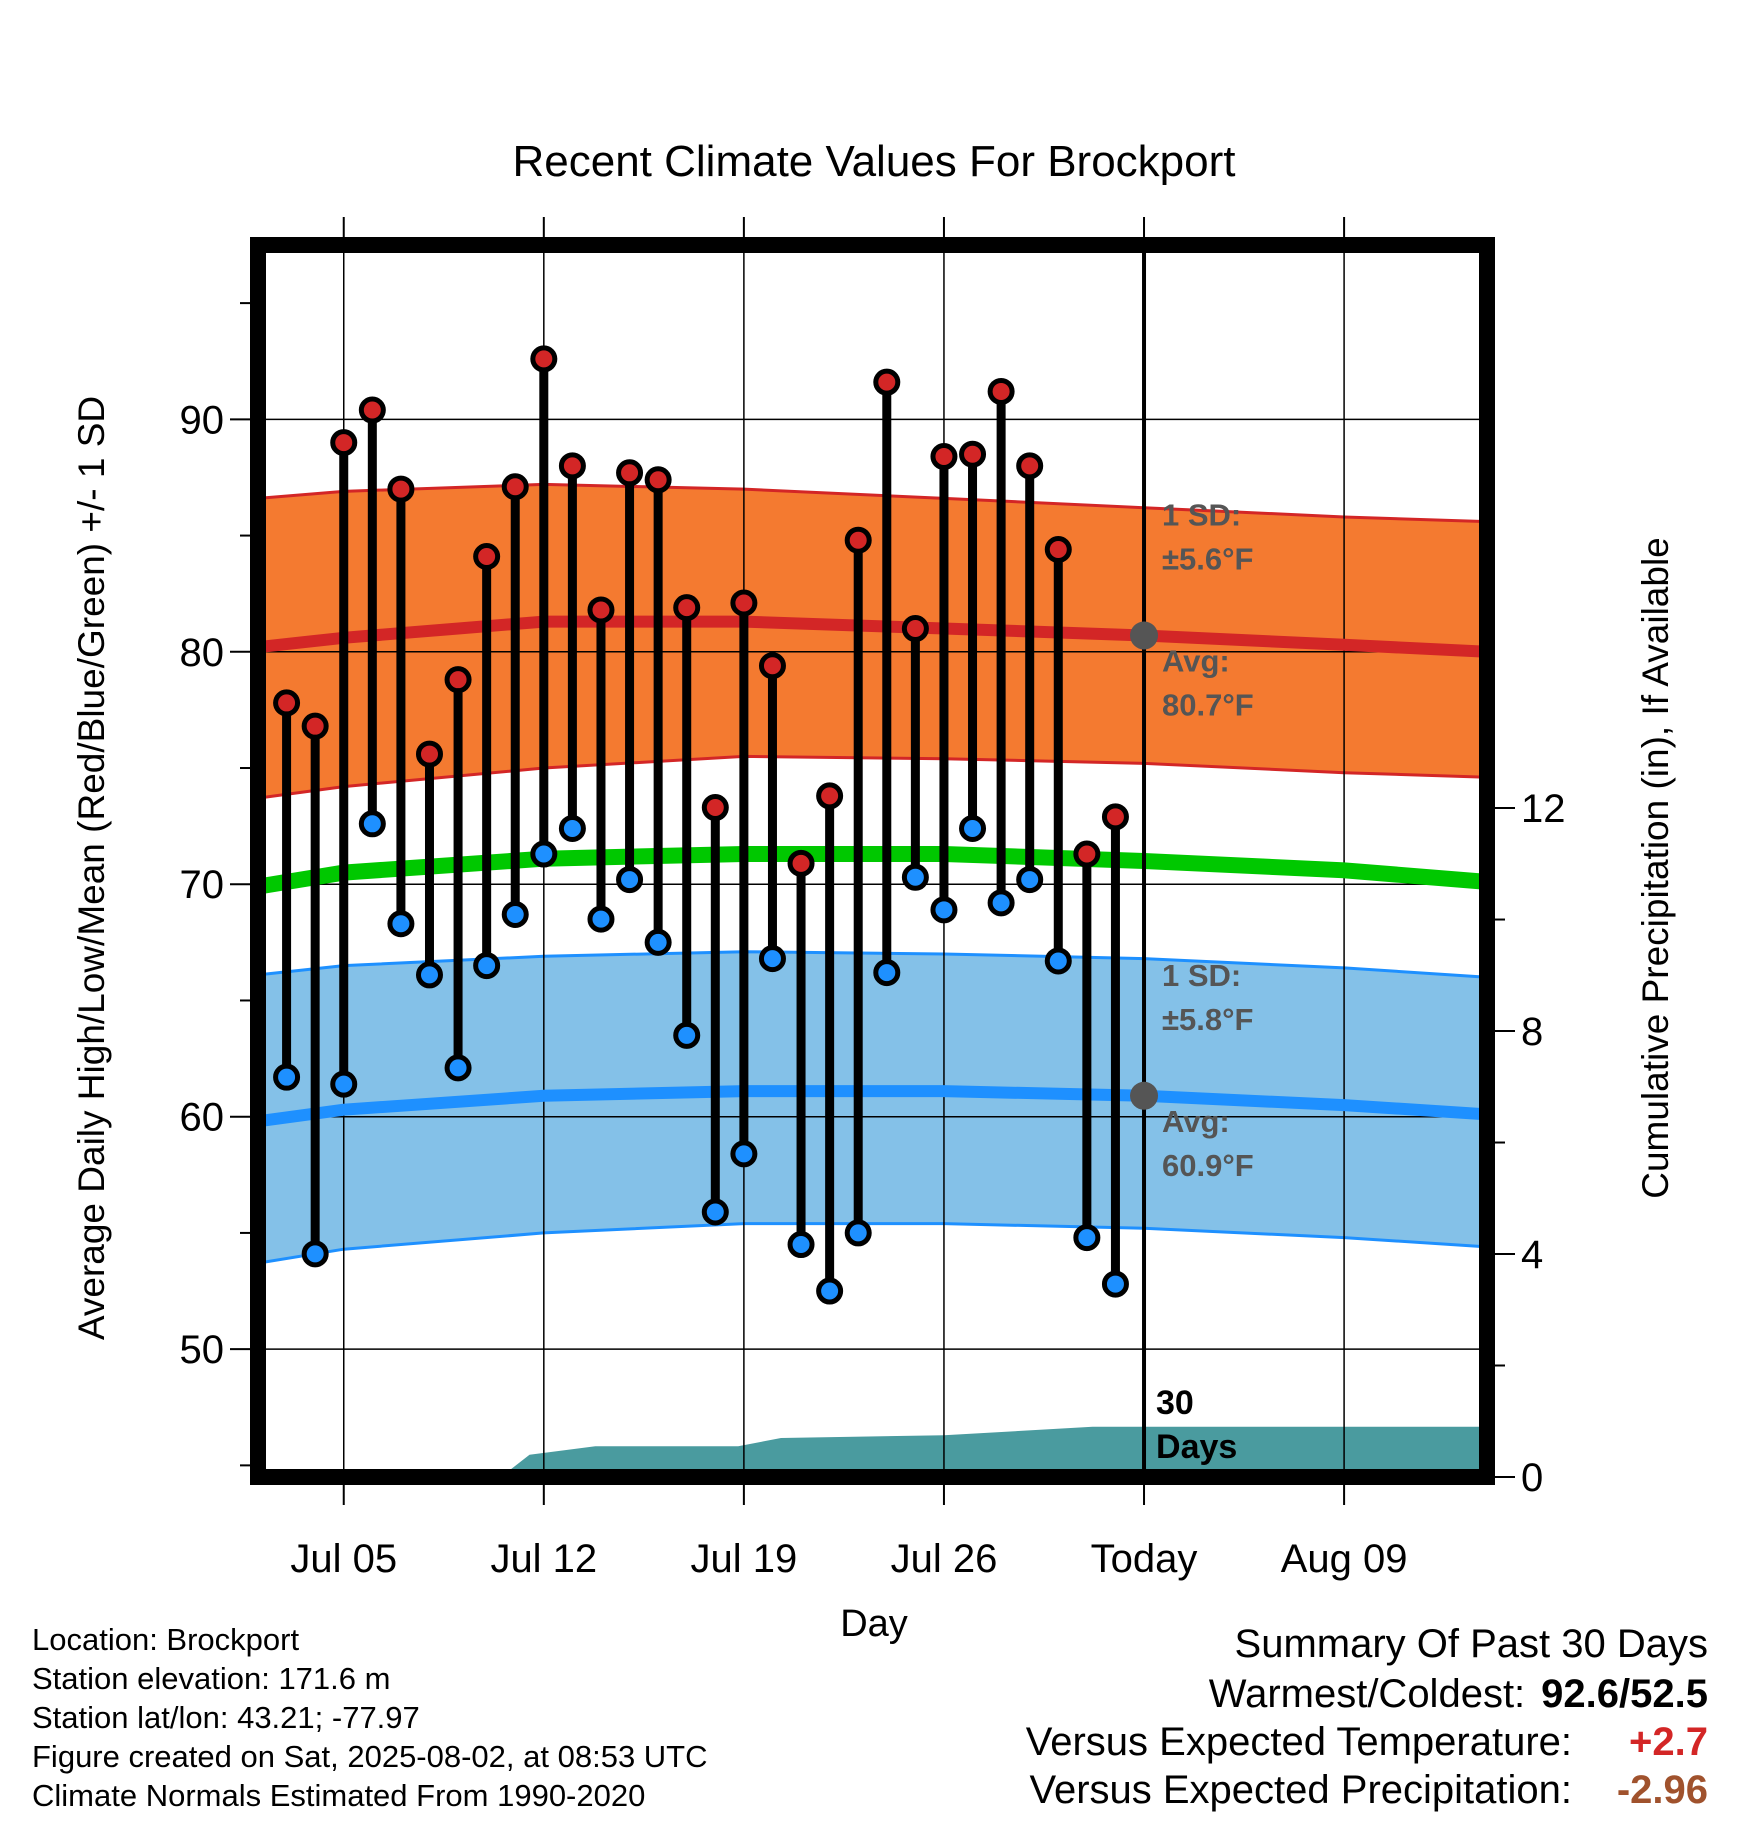  What do you see at coordinates (872, 1107) in the screenshot?
I see `low-sd-band` at bounding box center [872, 1107].